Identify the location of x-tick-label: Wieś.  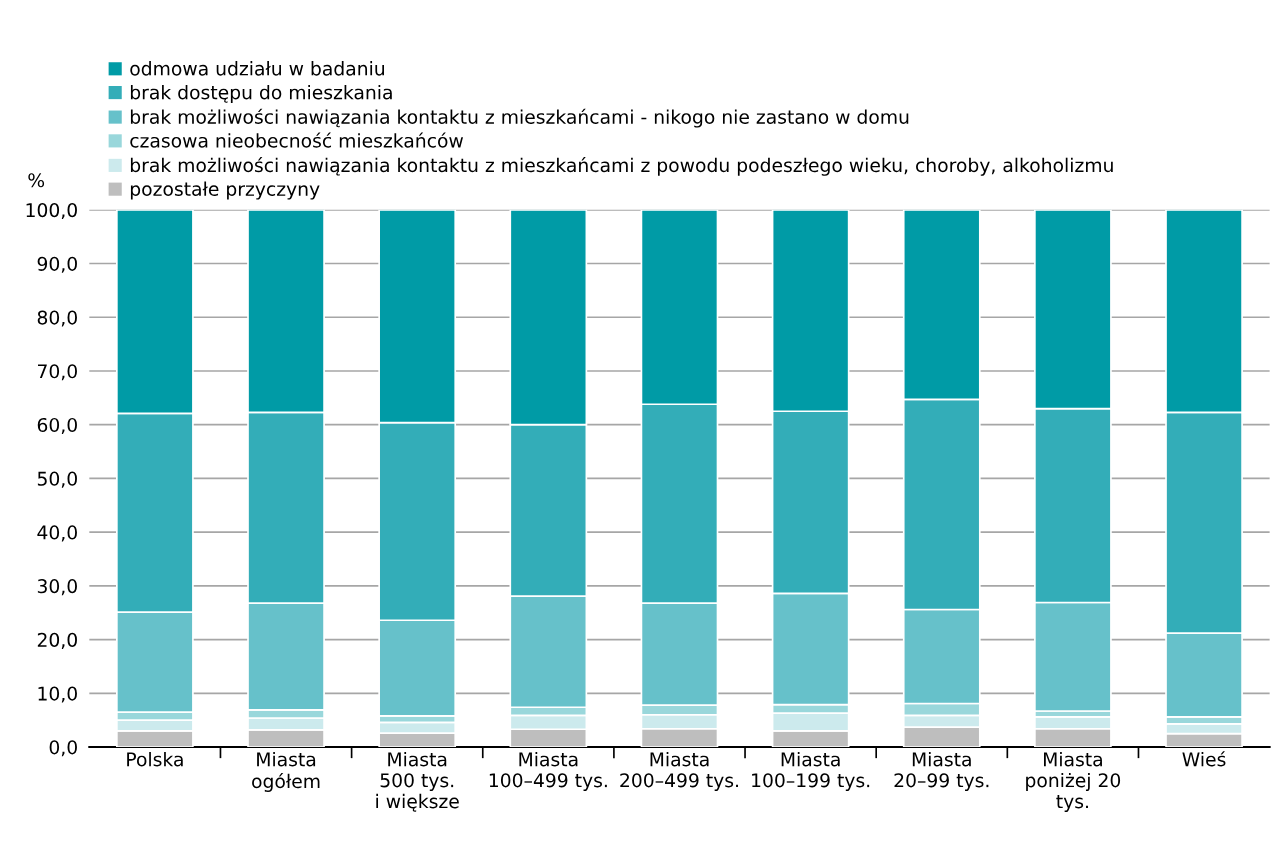
(1204, 759).